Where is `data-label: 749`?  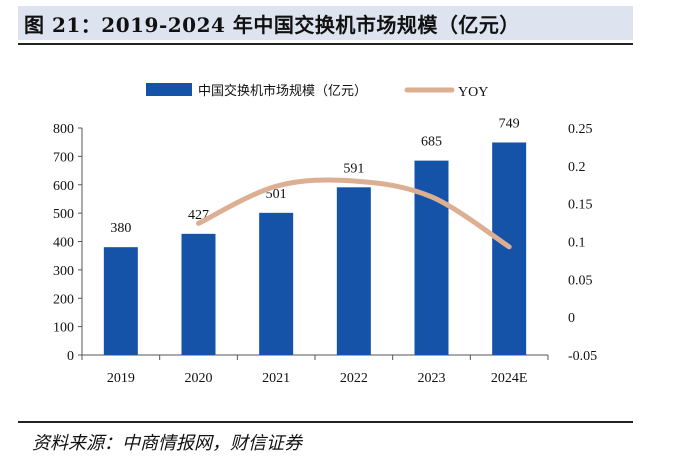
data-label: 749 is located at coordinates (509, 123).